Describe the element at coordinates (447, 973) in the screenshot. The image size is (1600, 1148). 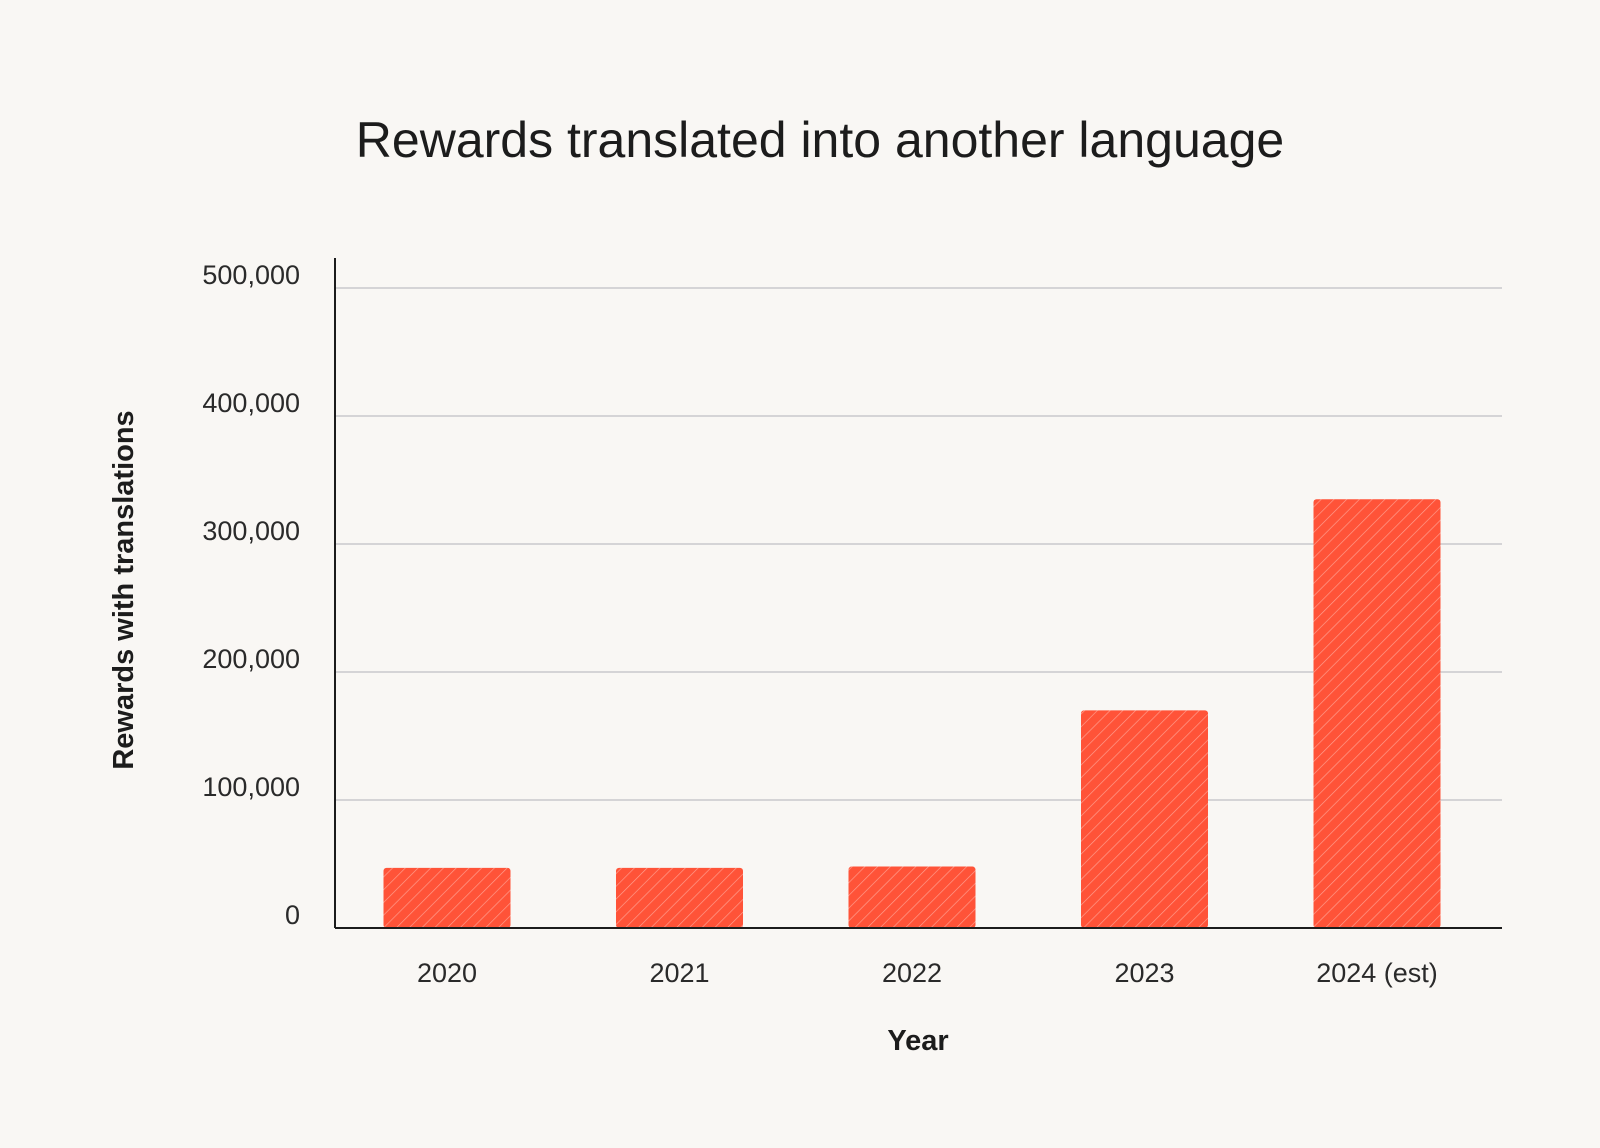
I see `x-tick-label: 2020` at that location.